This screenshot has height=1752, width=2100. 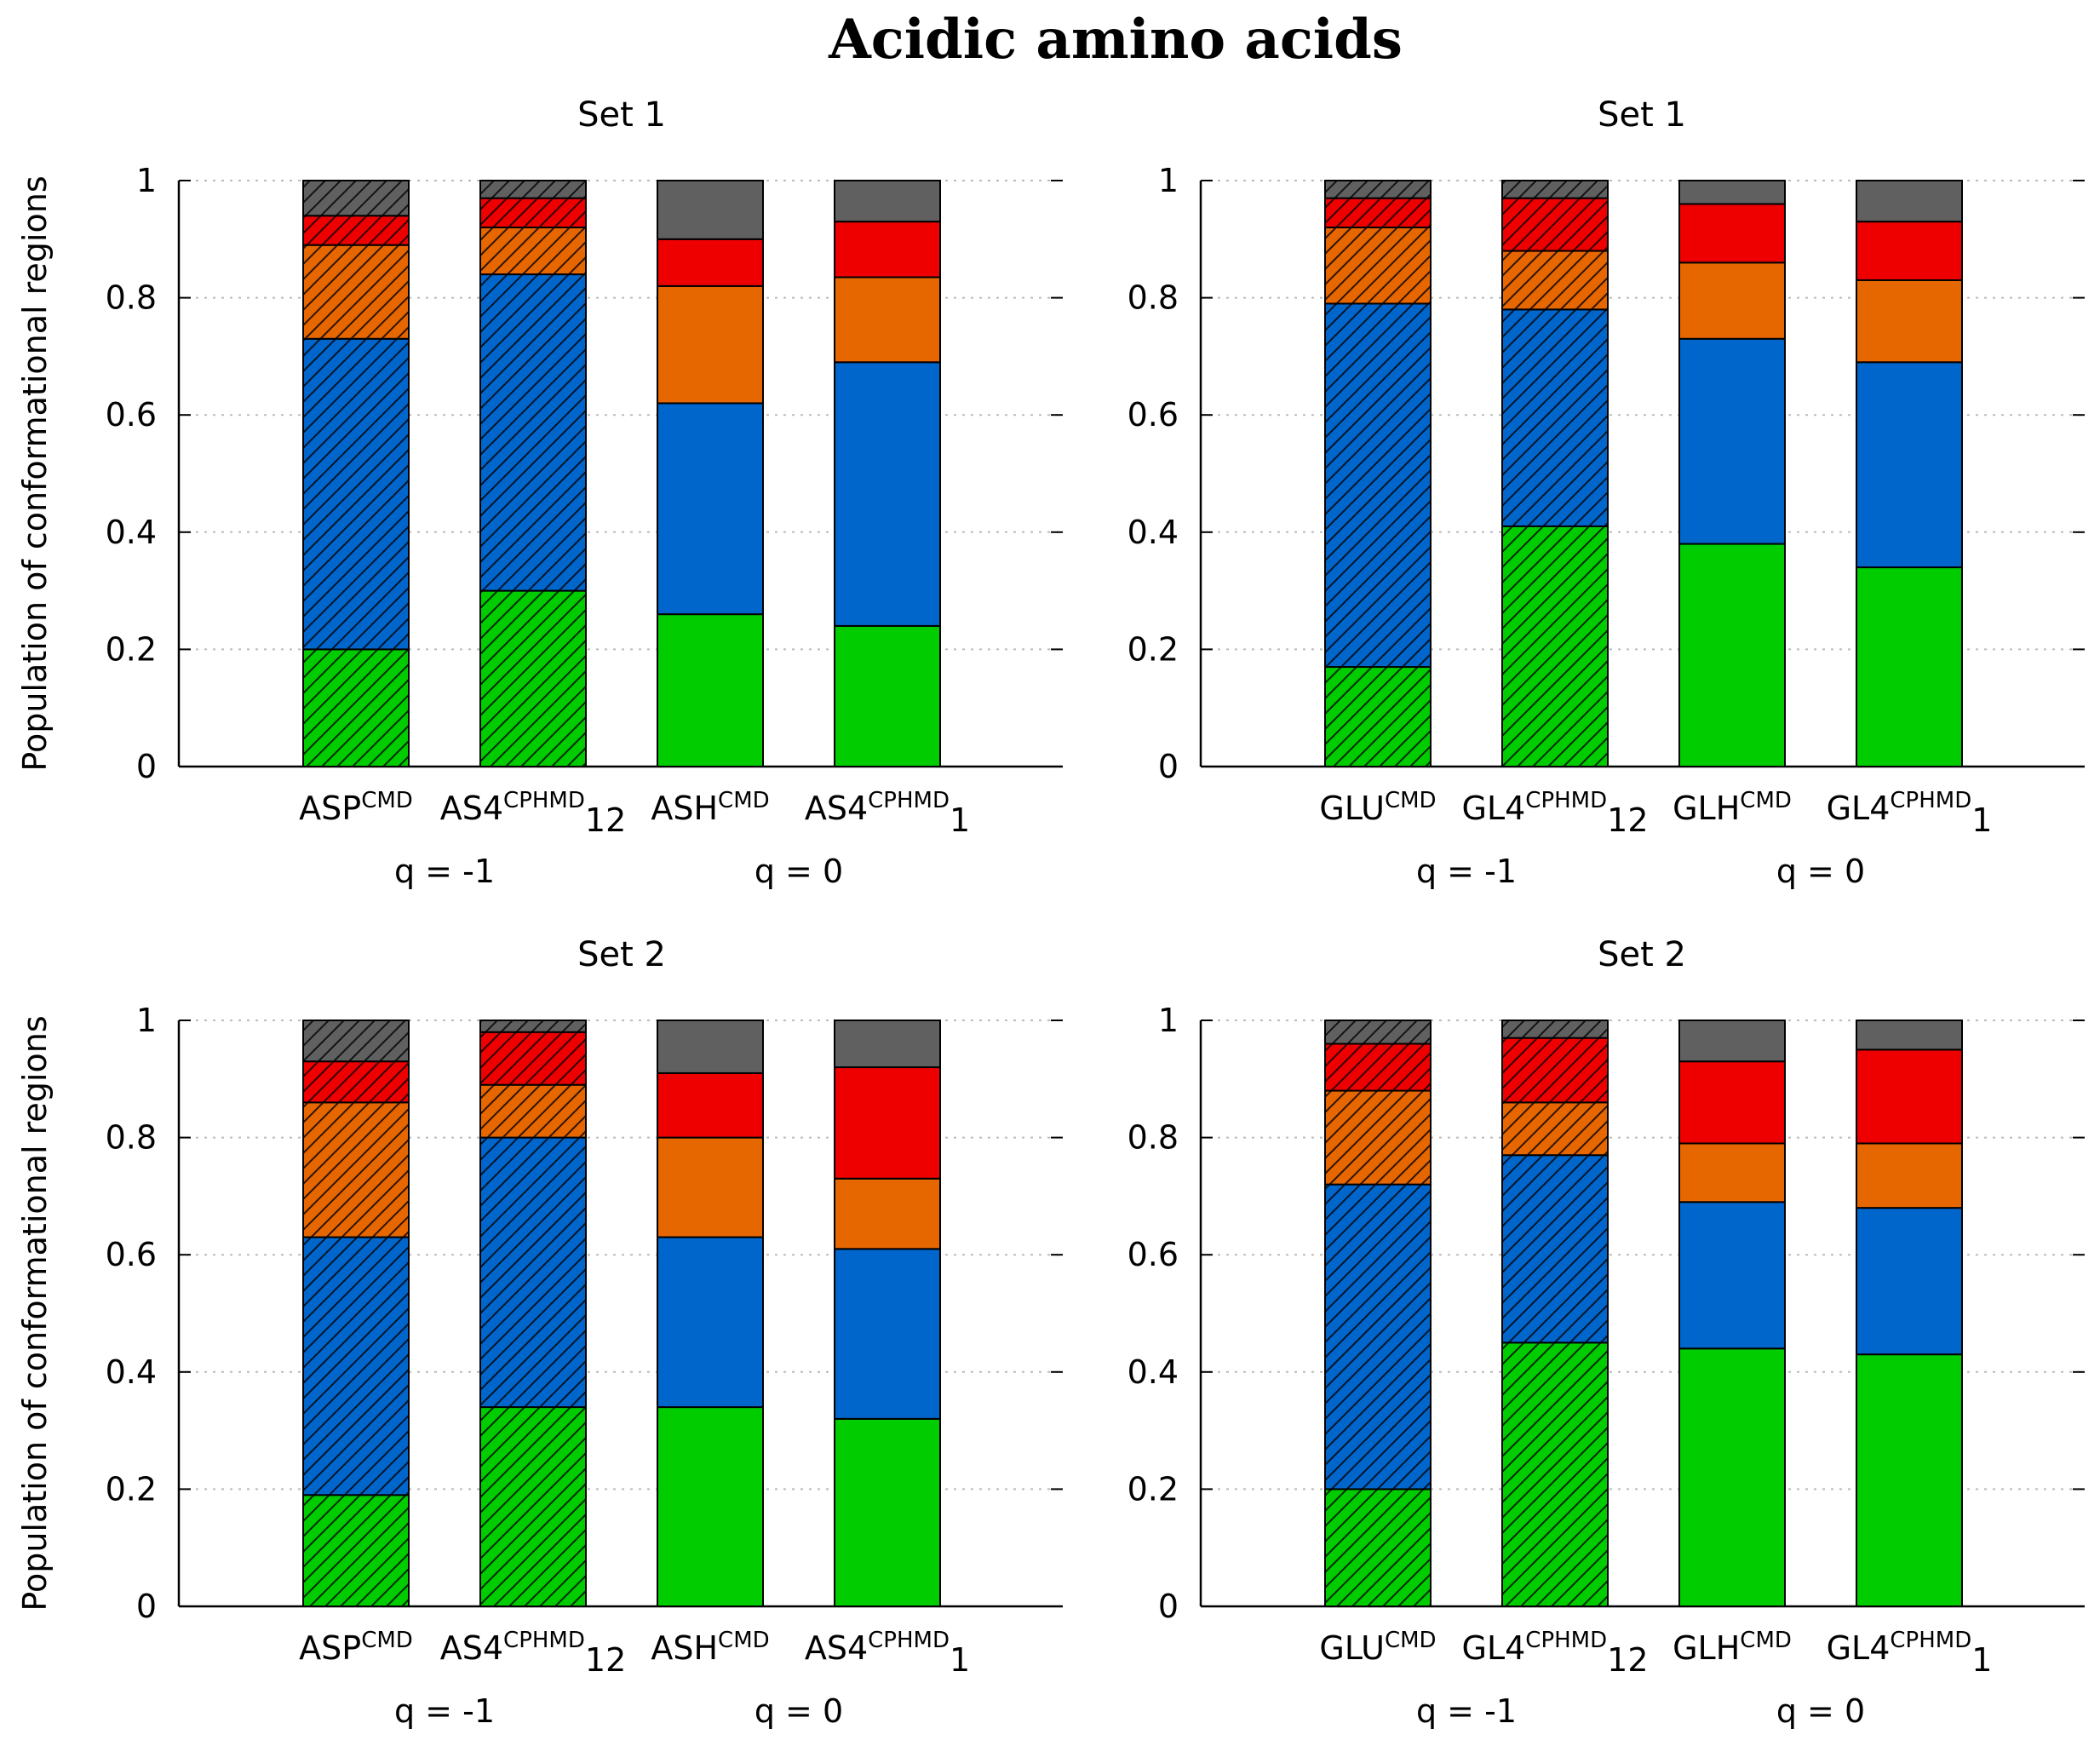 What do you see at coordinates (1555, 813) in the screenshot?
I see `x-tick-label: GL4CPHMD12` at bounding box center [1555, 813].